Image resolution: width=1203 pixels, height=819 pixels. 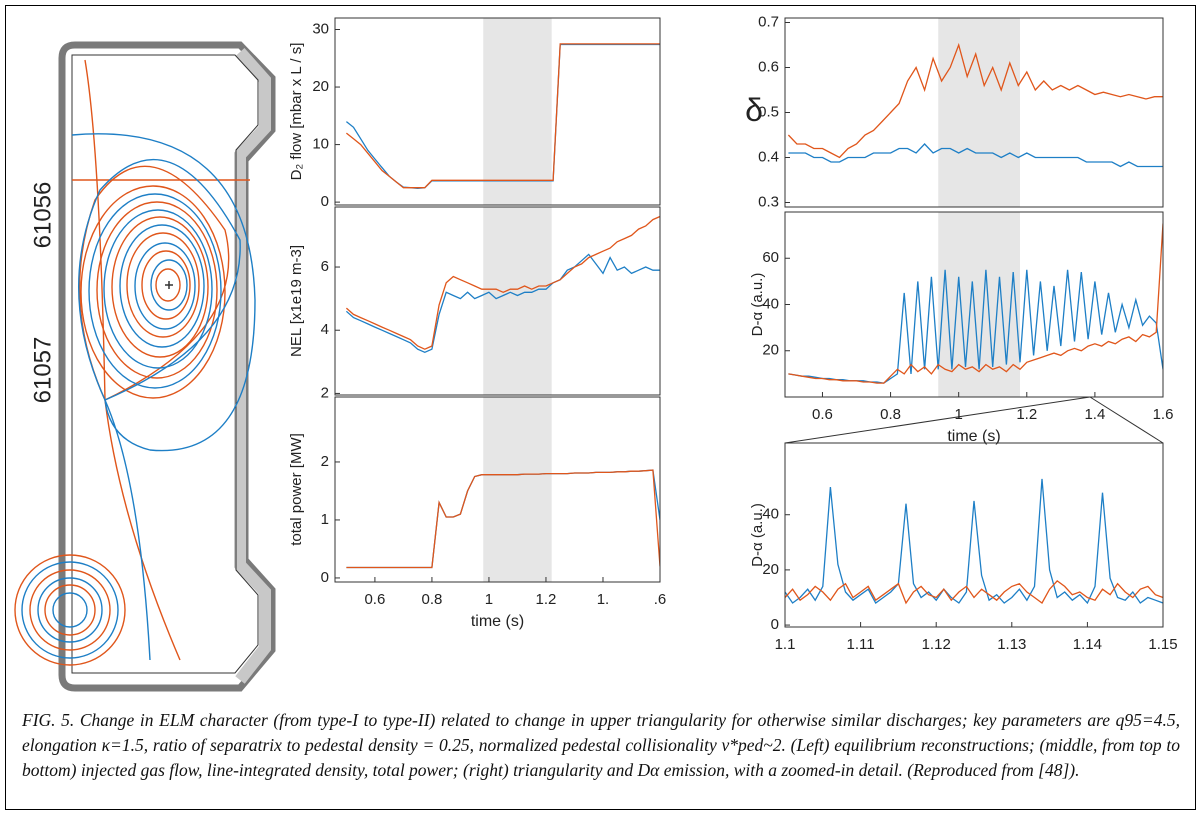 What do you see at coordinates (1011, 644) in the screenshot?
I see `x-tick-label: 1.13` at bounding box center [1011, 644].